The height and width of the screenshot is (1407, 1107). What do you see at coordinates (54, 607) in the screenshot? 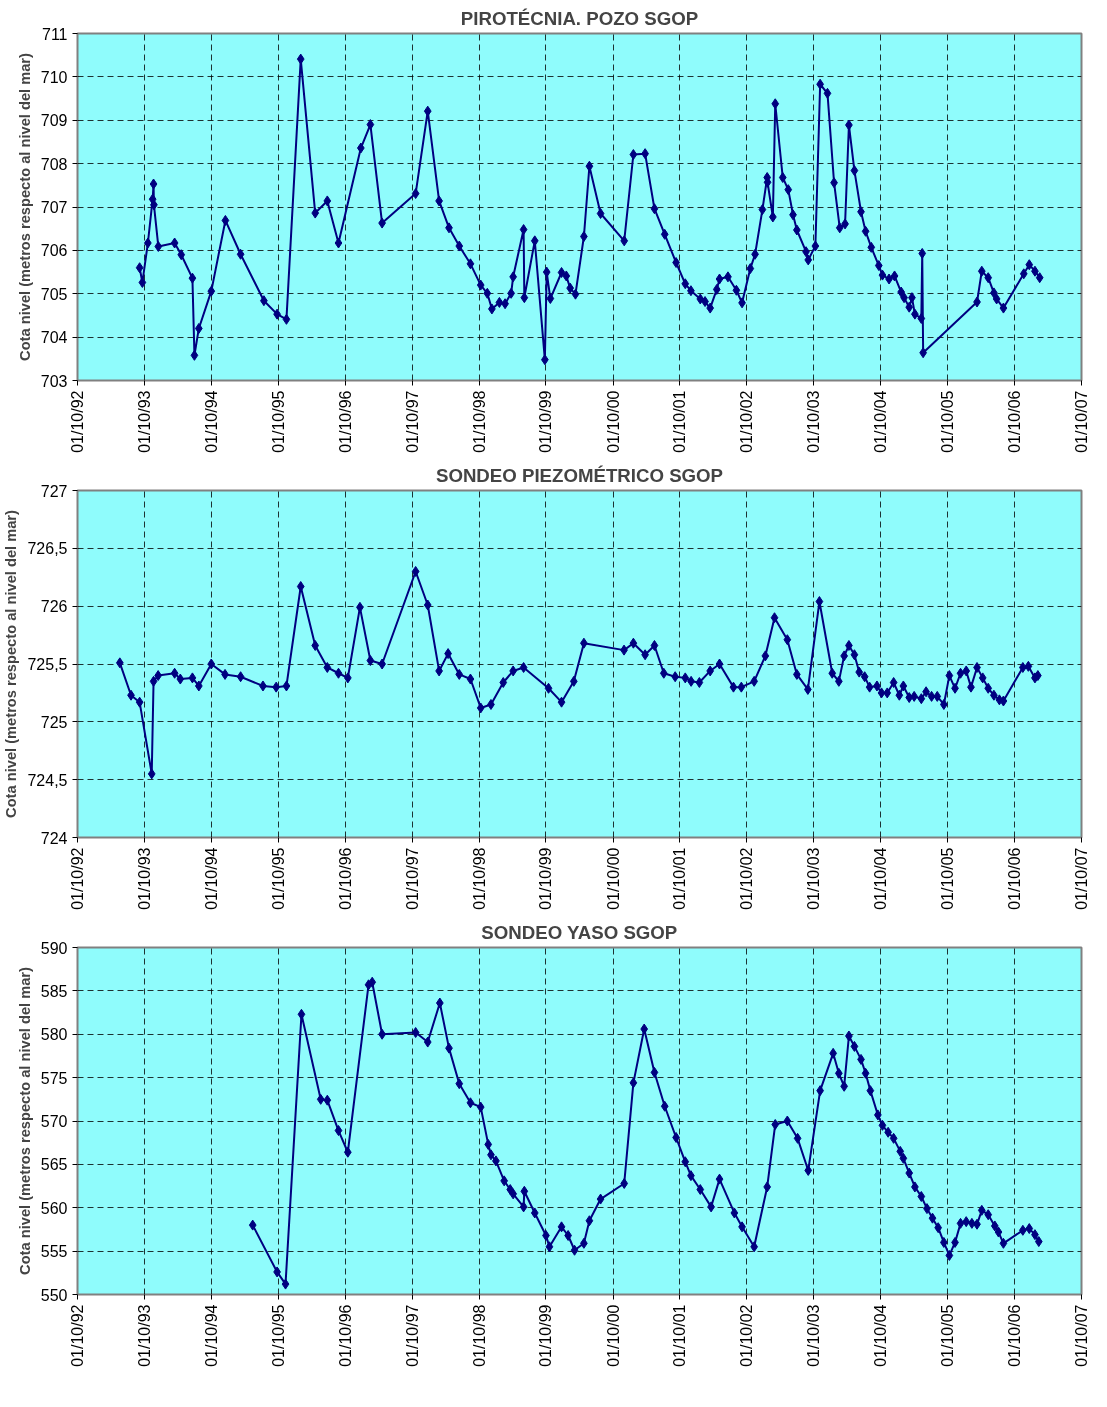
I see `y-tick-label: 726` at bounding box center [54, 607].